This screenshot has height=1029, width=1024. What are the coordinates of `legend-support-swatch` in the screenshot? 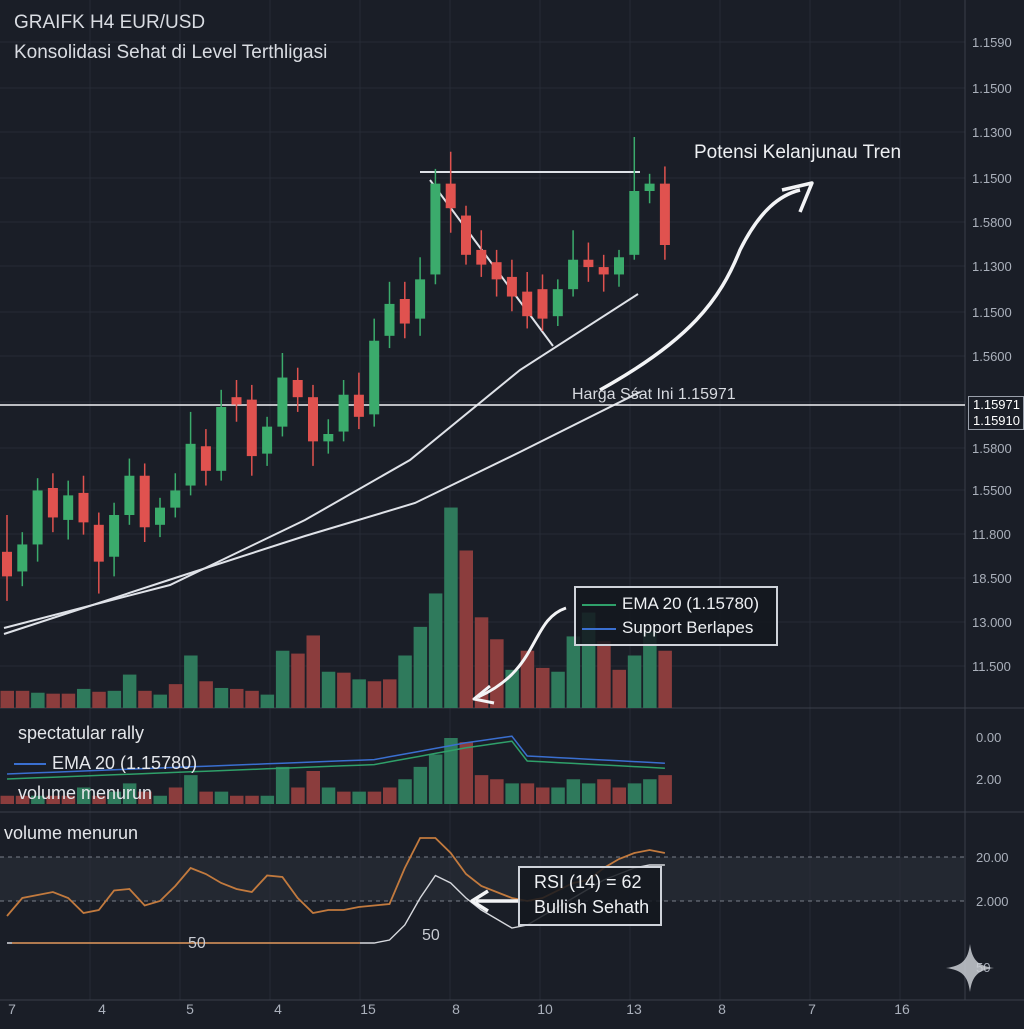 It's located at (599, 628).